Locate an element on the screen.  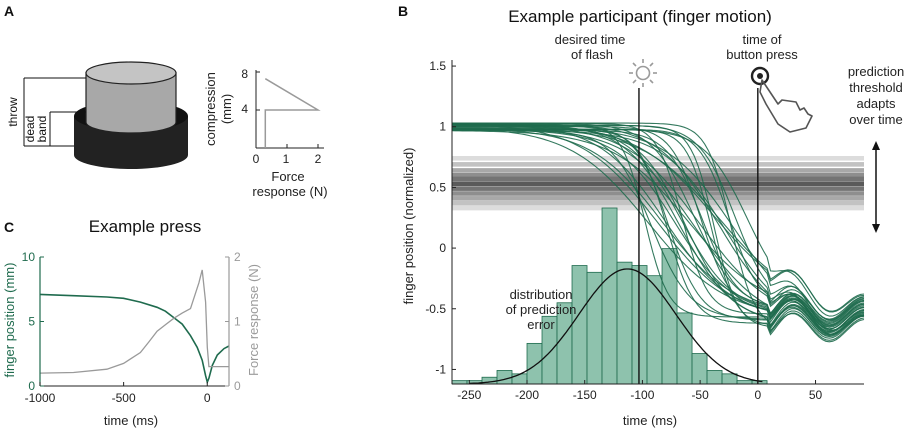
panel-b-xtick-label: -200 is located at coordinates (527, 395).